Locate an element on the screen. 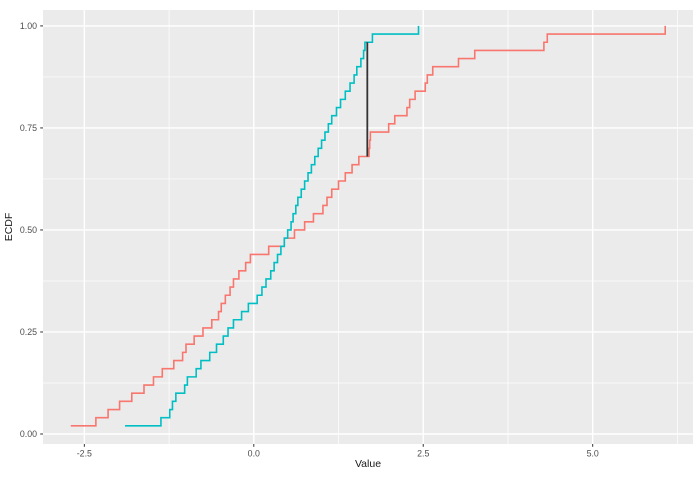  x-tick-label: 0.0 is located at coordinates (254, 454).